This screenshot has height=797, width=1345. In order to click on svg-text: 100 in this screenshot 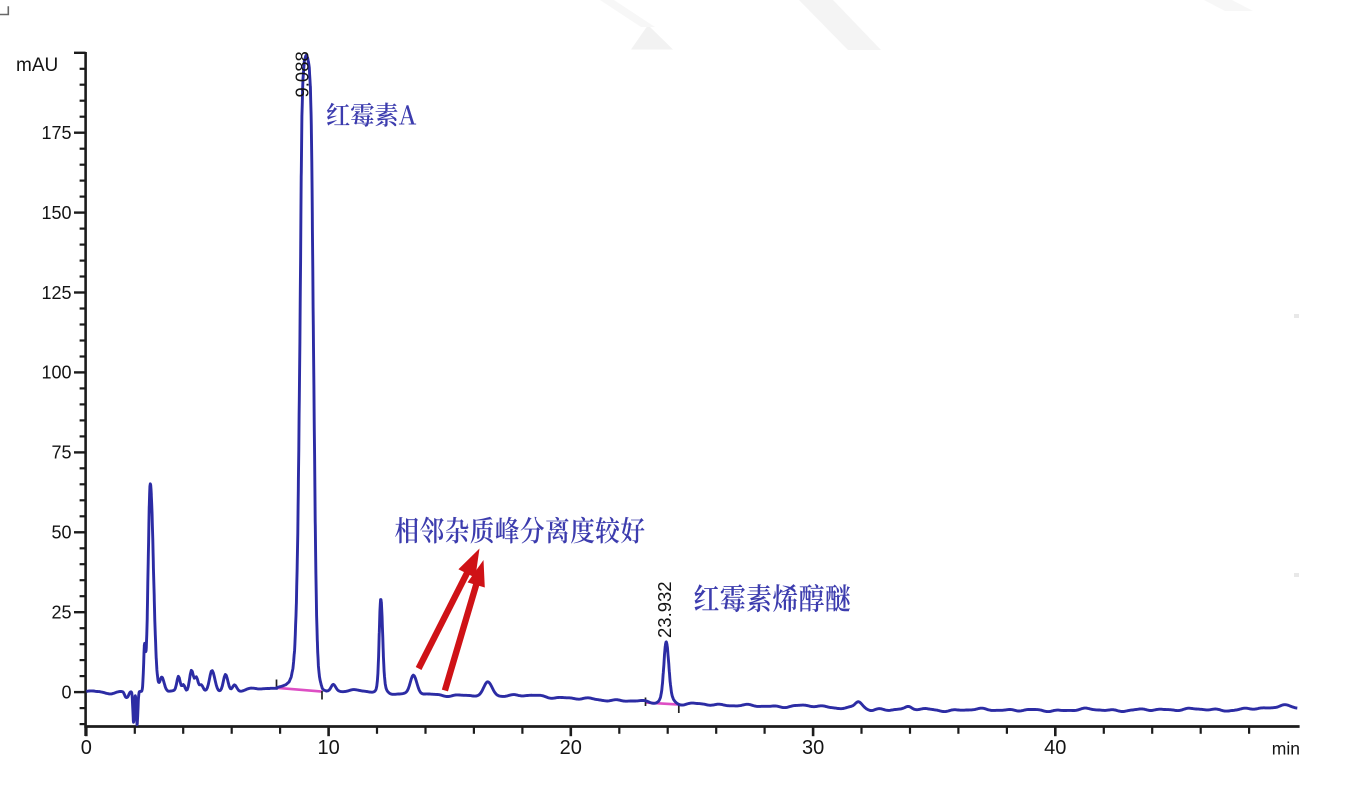, I will do `click(56, 373)`.